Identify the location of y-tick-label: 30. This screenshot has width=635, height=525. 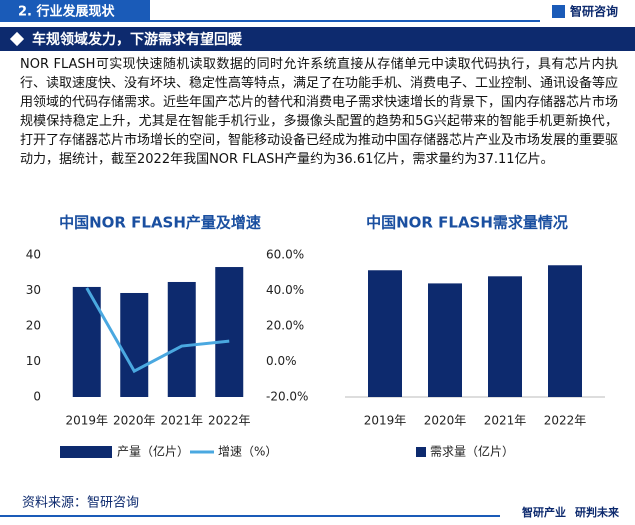
(33, 290).